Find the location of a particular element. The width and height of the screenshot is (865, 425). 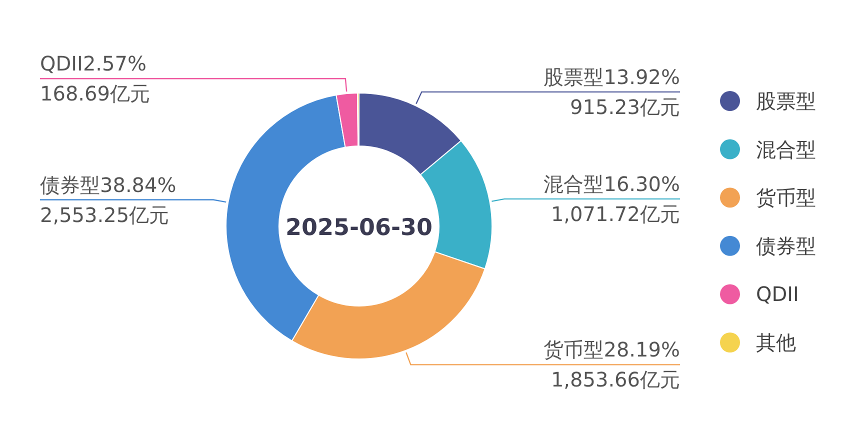

legend-label: 债券型 is located at coordinates (786, 246).